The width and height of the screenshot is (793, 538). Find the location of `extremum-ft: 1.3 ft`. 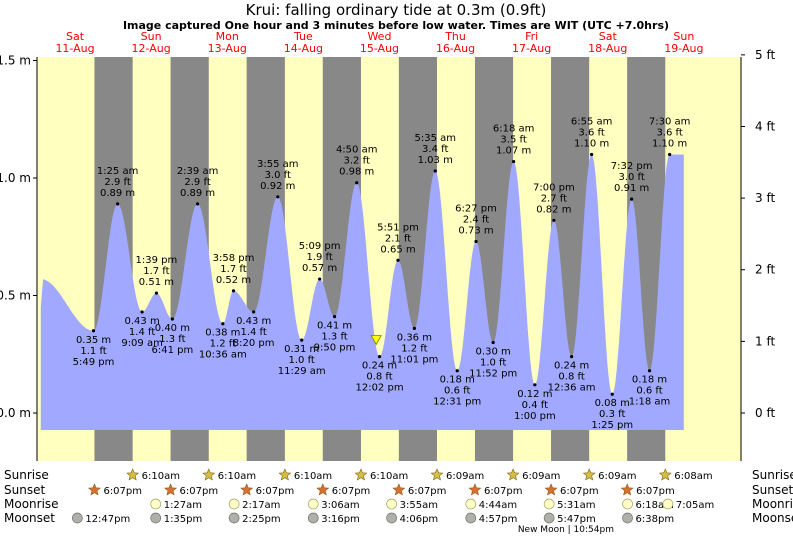

extremum-ft: 1.3 ft is located at coordinates (172, 339).